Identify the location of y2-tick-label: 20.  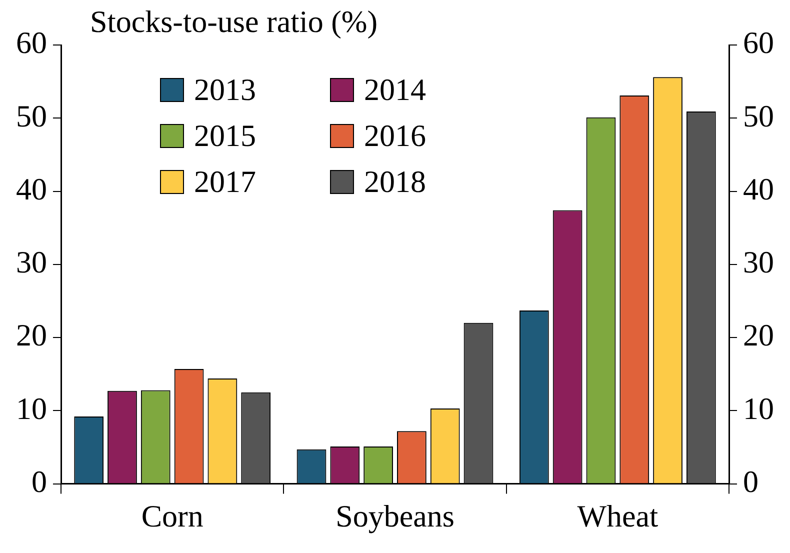
(758, 335).